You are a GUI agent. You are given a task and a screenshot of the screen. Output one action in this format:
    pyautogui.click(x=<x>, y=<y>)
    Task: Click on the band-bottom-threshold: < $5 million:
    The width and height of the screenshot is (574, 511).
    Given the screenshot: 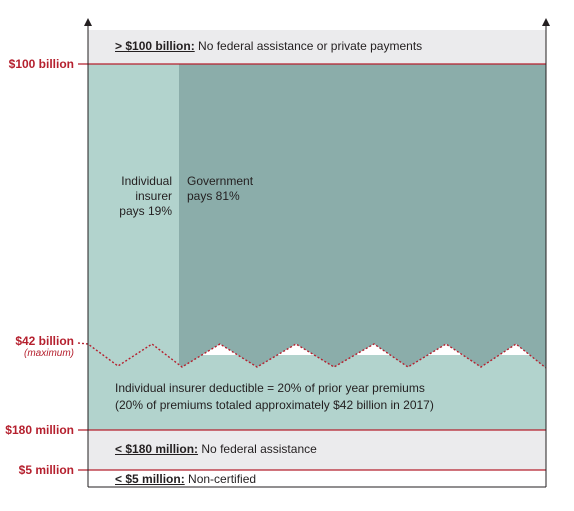 What is the action you would take?
    pyautogui.click(x=150, y=479)
    